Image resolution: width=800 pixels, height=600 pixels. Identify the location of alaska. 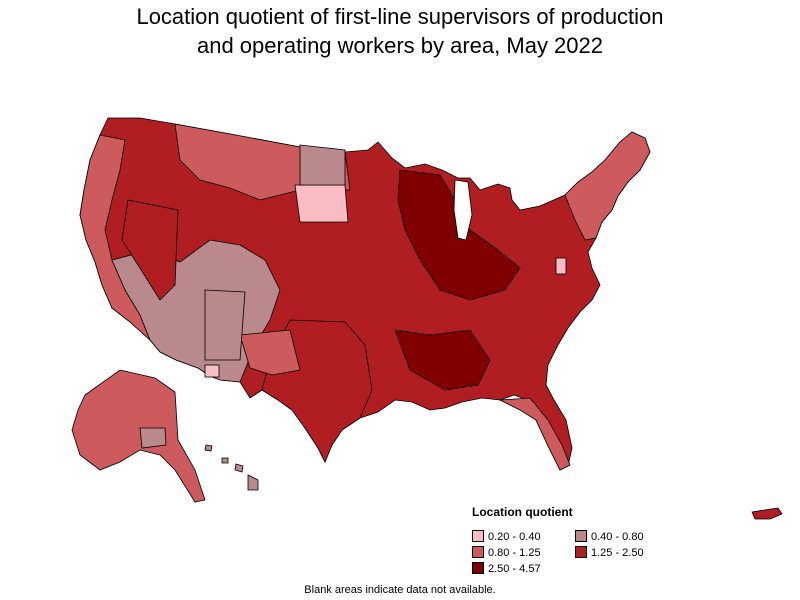
(138, 436).